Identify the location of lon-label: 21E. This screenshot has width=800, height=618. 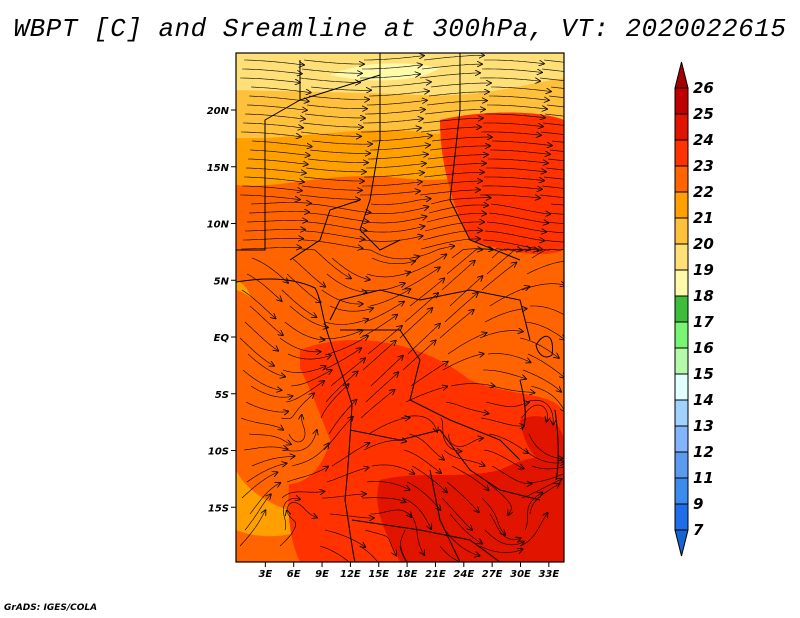
(435, 574).